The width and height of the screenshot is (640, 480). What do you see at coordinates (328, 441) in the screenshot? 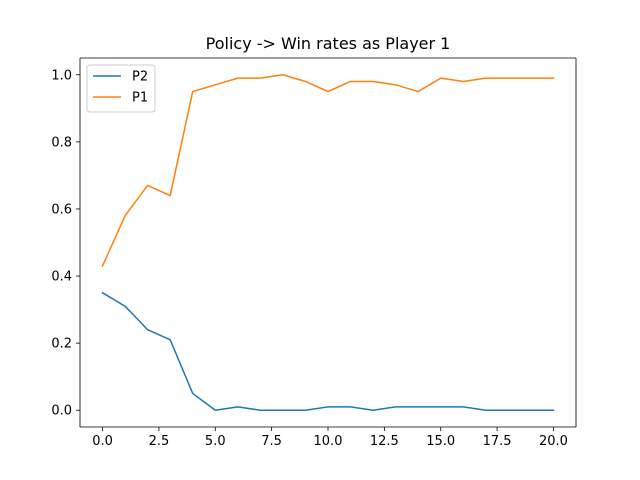
I see `x-tick-label: 10.0` at bounding box center [328, 441].